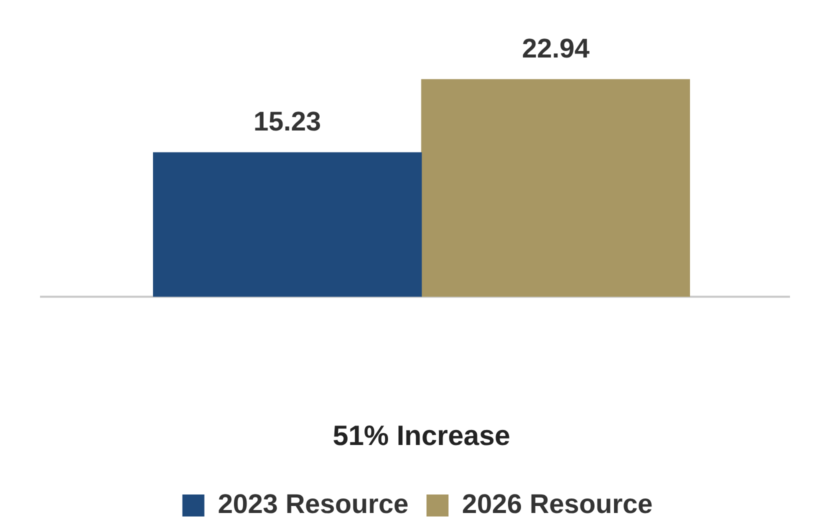 The image size is (828, 529). I want to click on legend-label: 2023 Resource, so click(313, 503).